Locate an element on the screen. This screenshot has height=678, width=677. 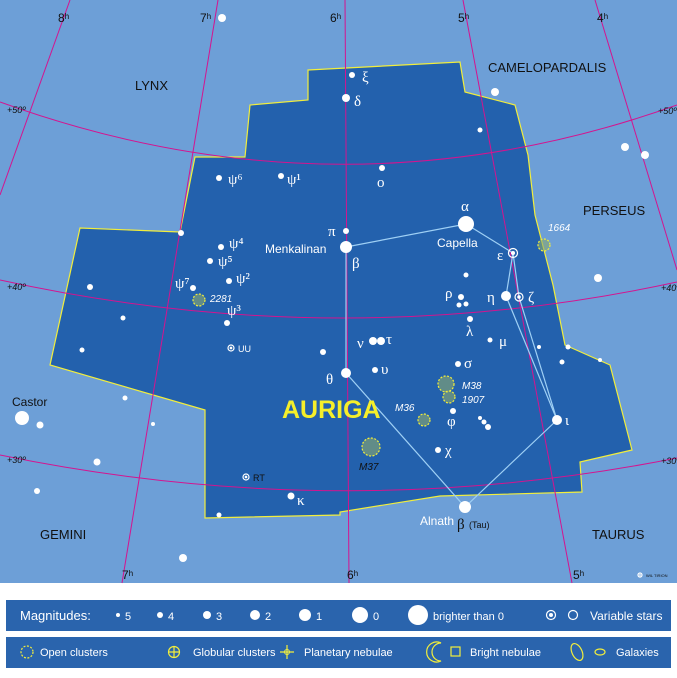
greek-label: υ is located at coordinates (384, 370).